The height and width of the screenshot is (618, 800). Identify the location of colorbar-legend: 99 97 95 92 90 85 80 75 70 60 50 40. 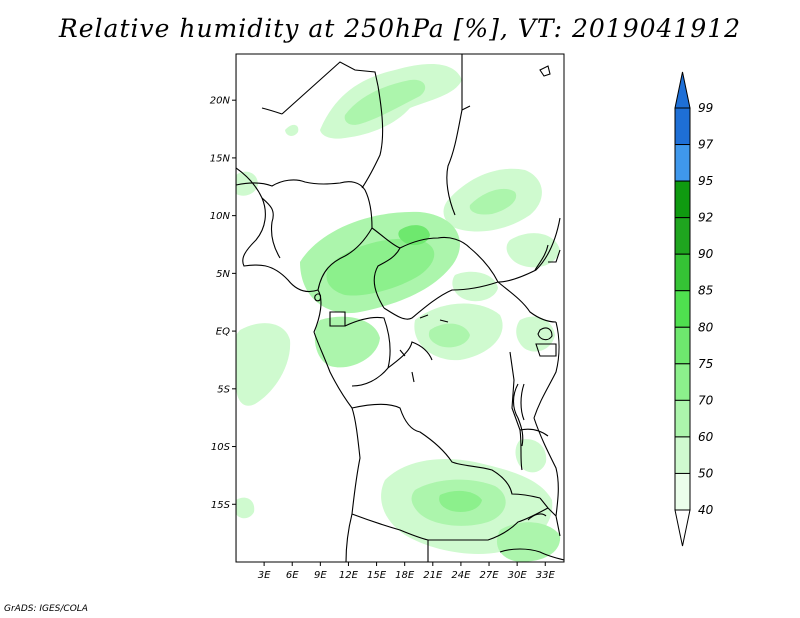
(694, 309).